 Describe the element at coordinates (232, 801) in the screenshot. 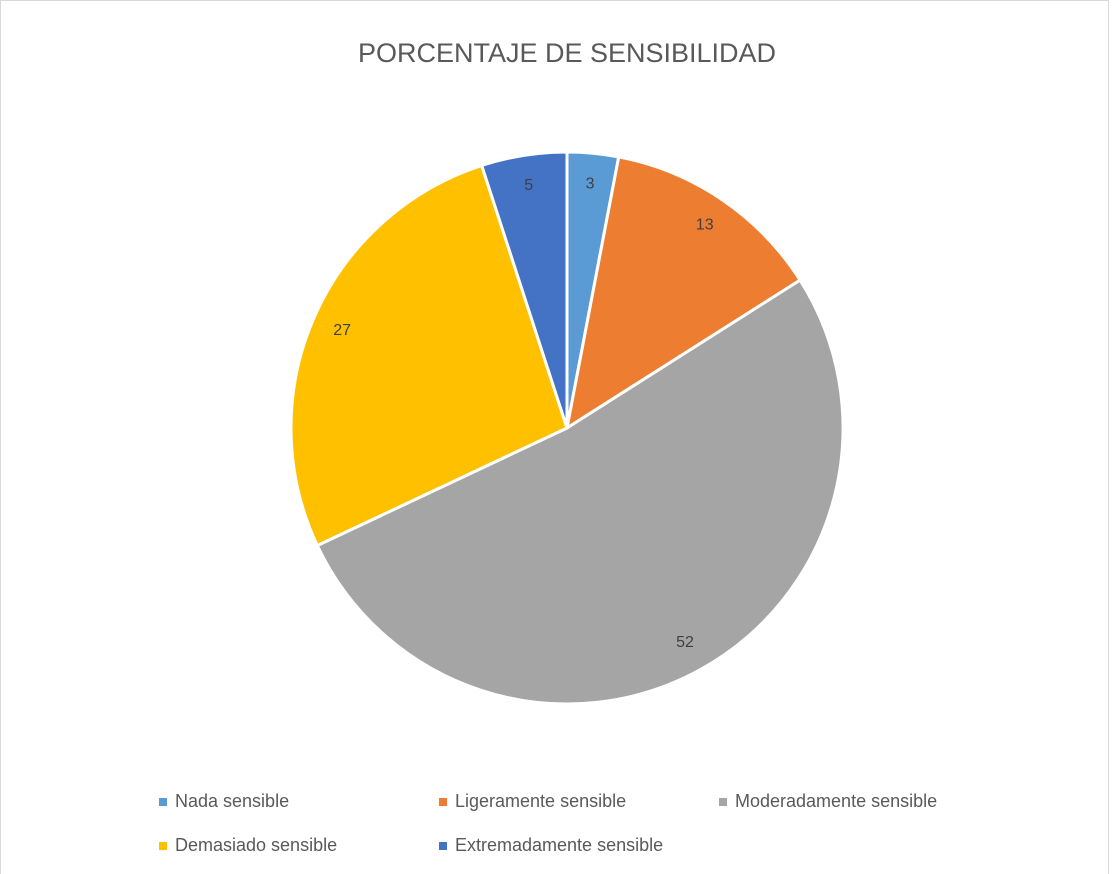

I see `legend-label: Nada sensible` at that location.